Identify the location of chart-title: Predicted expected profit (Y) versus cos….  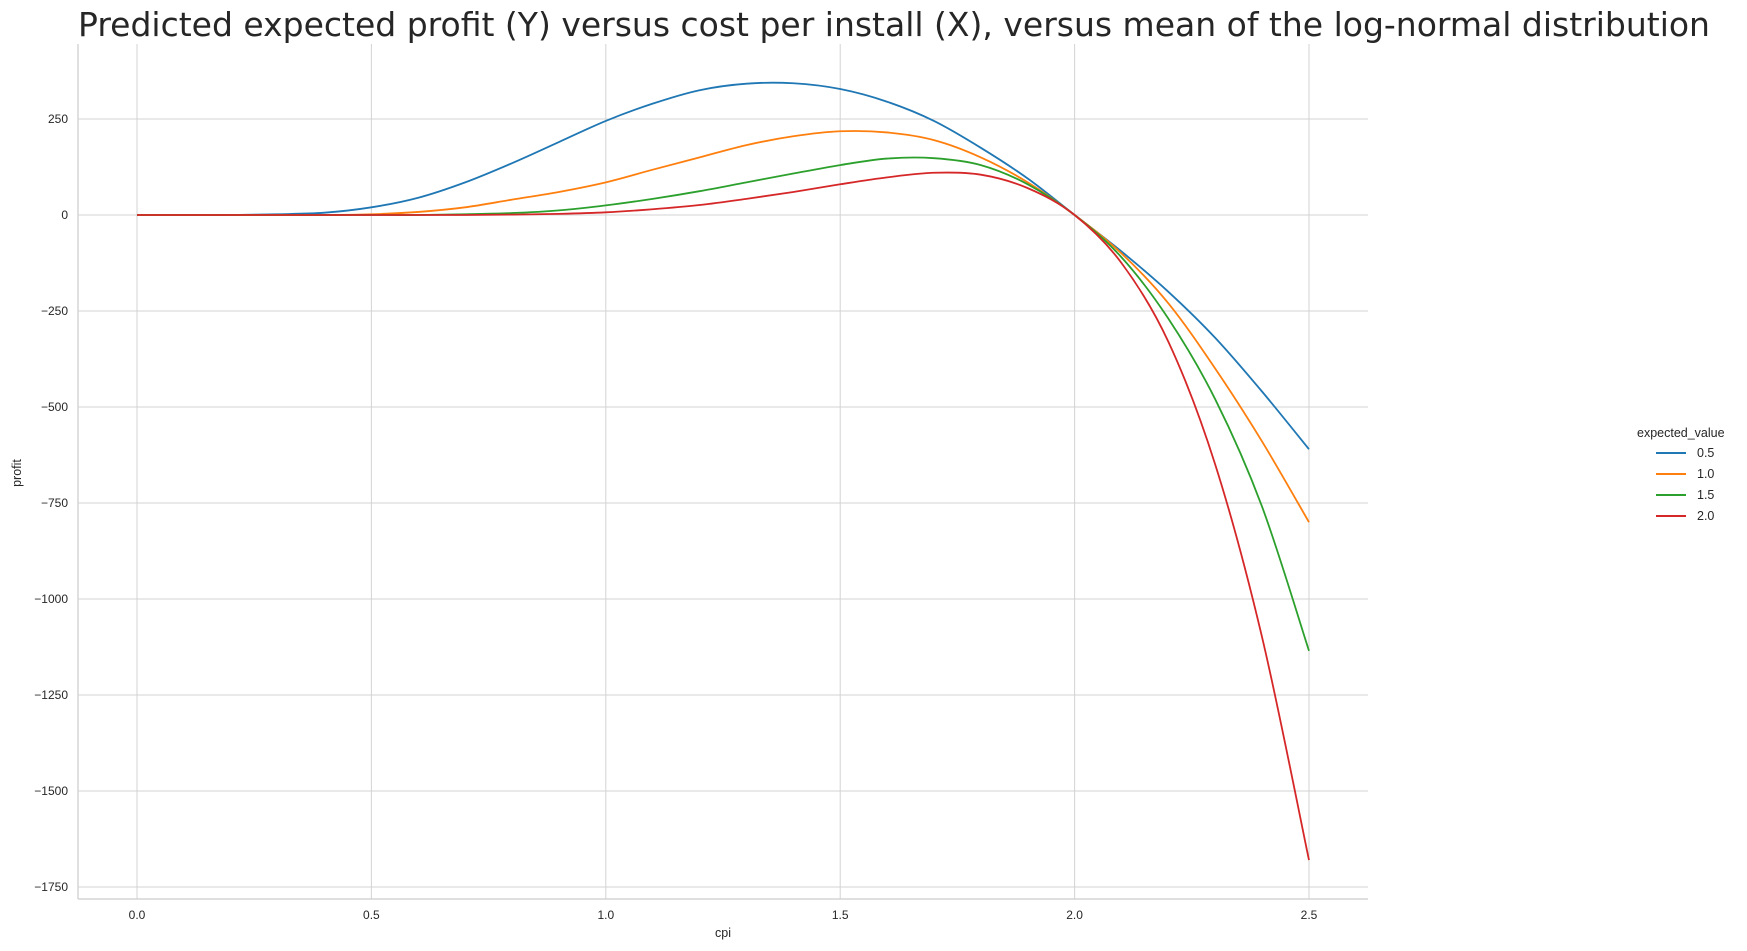
(894, 24).